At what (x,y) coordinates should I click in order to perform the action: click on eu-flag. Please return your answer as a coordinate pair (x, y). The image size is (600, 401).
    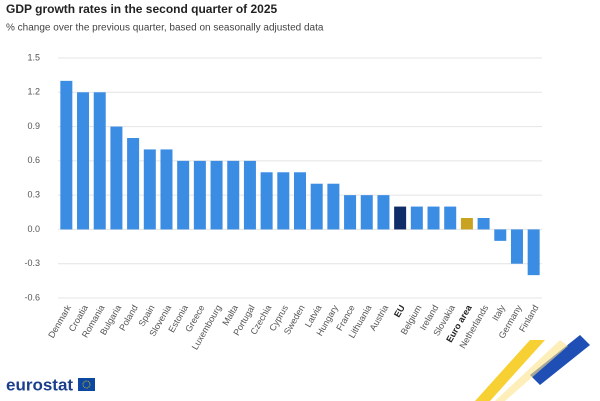
    Looking at the image, I should click on (86, 384).